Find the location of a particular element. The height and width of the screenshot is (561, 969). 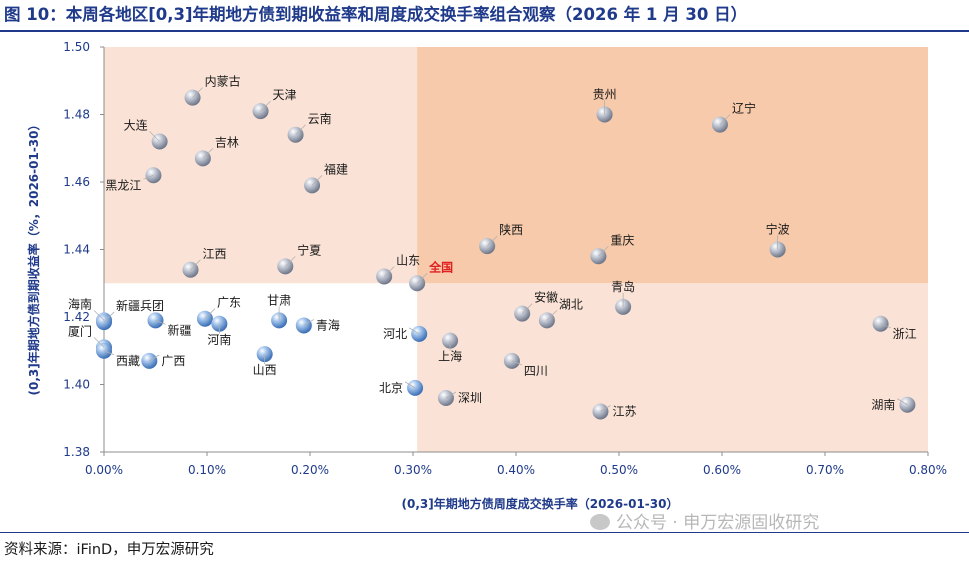

wechat-icon is located at coordinates (600, 522).